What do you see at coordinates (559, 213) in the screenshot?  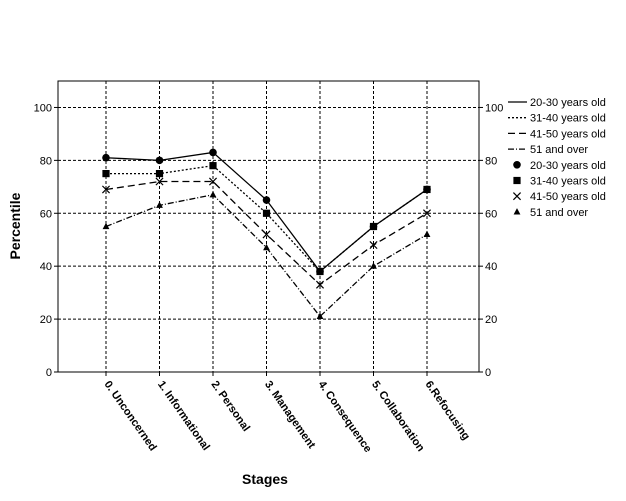 I see `legend-marker-label: 51 and over` at bounding box center [559, 213].